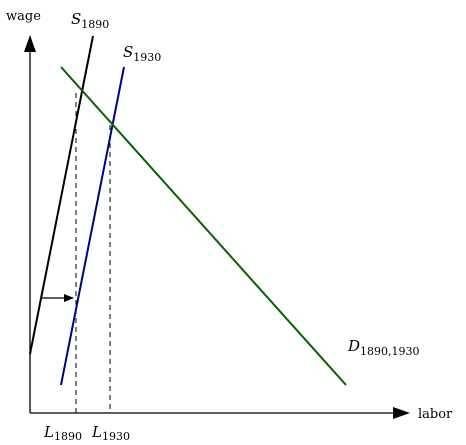 This screenshot has height=445, width=466. What do you see at coordinates (435, 414) in the screenshot?
I see `x-axis-label: labor` at bounding box center [435, 414].